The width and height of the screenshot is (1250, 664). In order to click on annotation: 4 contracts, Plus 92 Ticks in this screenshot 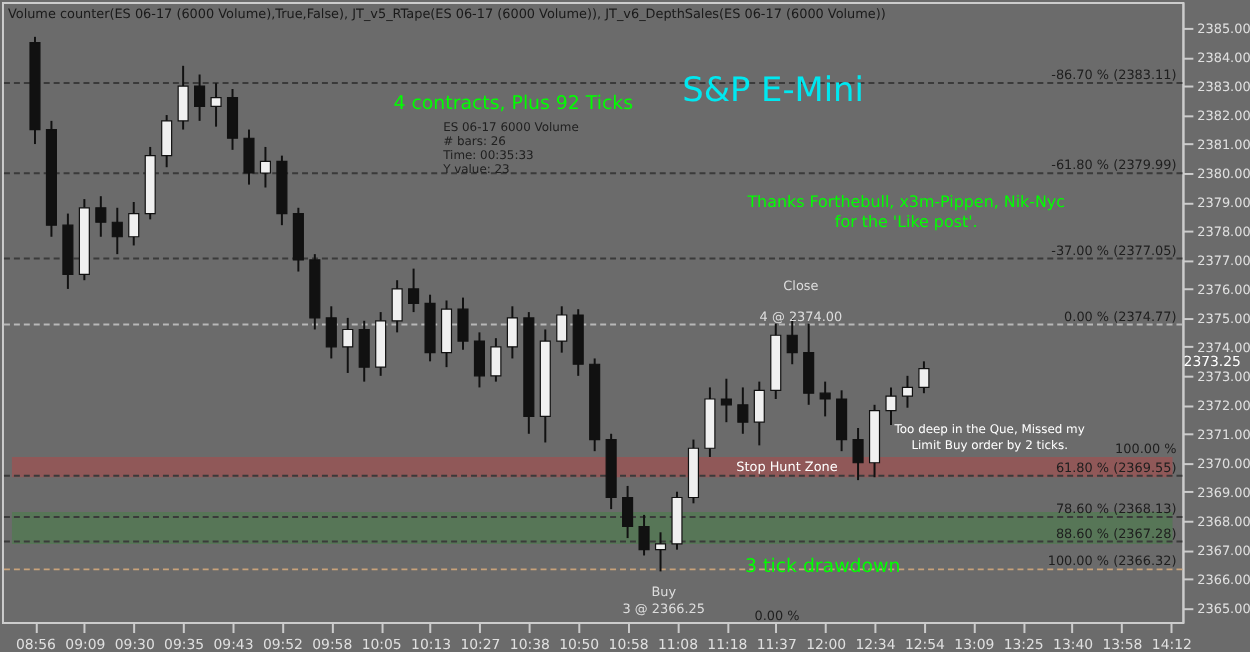, I will do `click(513, 104)`.